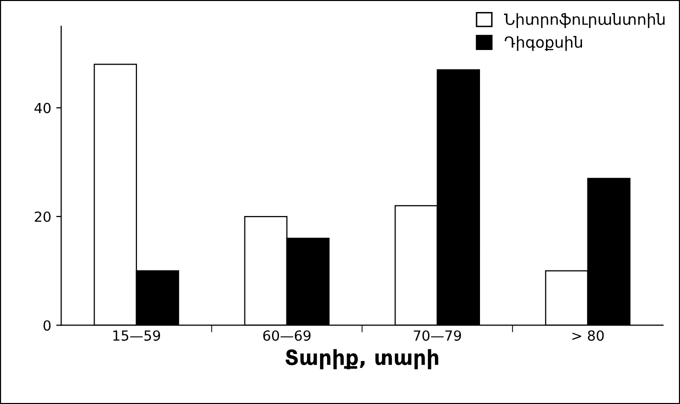 This screenshot has height=404, width=680. What do you see at coordinates (588, 335) in the screenshot?
I see `x-tick-label: > 80` at bounding box center [588, 335].